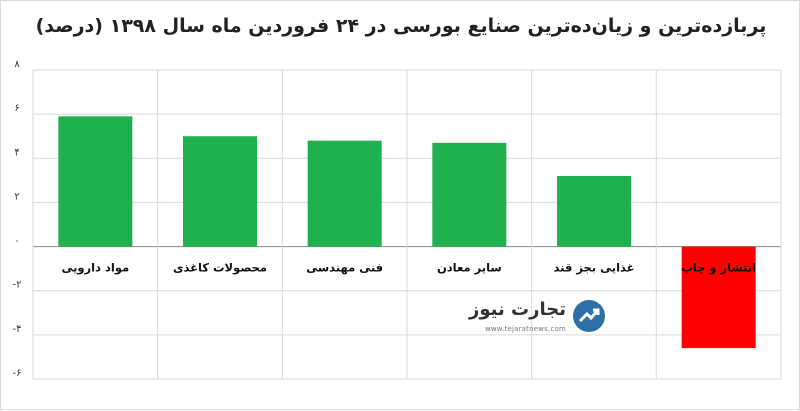  Describe the element at coordinates (16, 196) in the screenshot. I see `y-tick-label: ۲` at that location.